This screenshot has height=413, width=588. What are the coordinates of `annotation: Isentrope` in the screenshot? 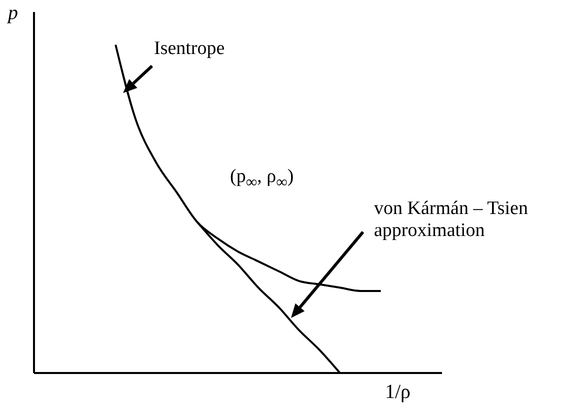 It's located at (190, 49).